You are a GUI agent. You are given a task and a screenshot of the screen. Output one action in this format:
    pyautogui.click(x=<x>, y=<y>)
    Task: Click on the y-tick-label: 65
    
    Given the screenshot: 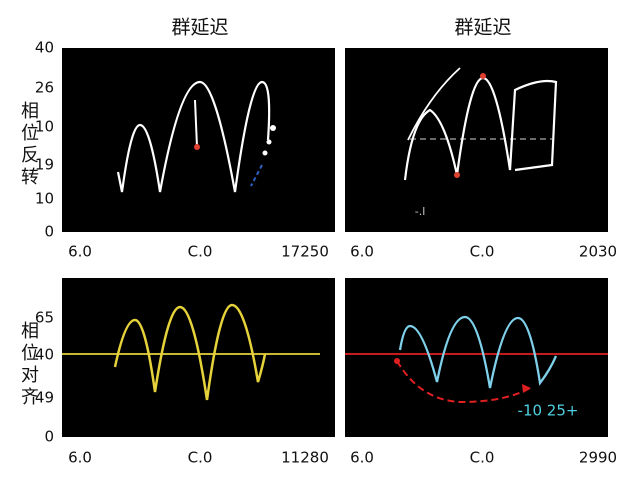 What is the action you would take?
    pyautogui.click(x=44, y=318)
    